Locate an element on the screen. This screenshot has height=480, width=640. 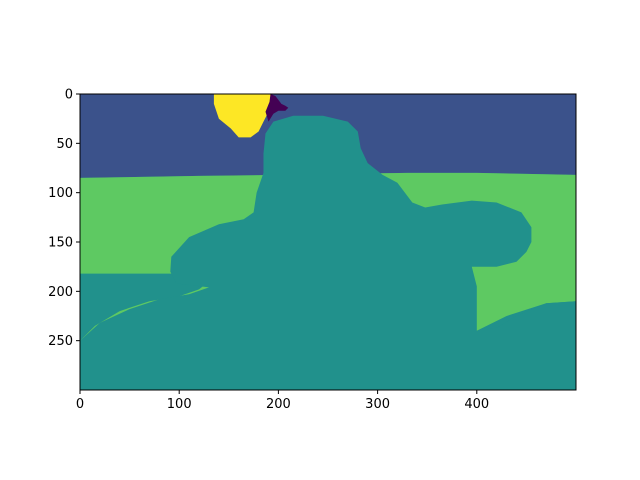
x-tick-label: 400 is located at coordinates (476, 404).